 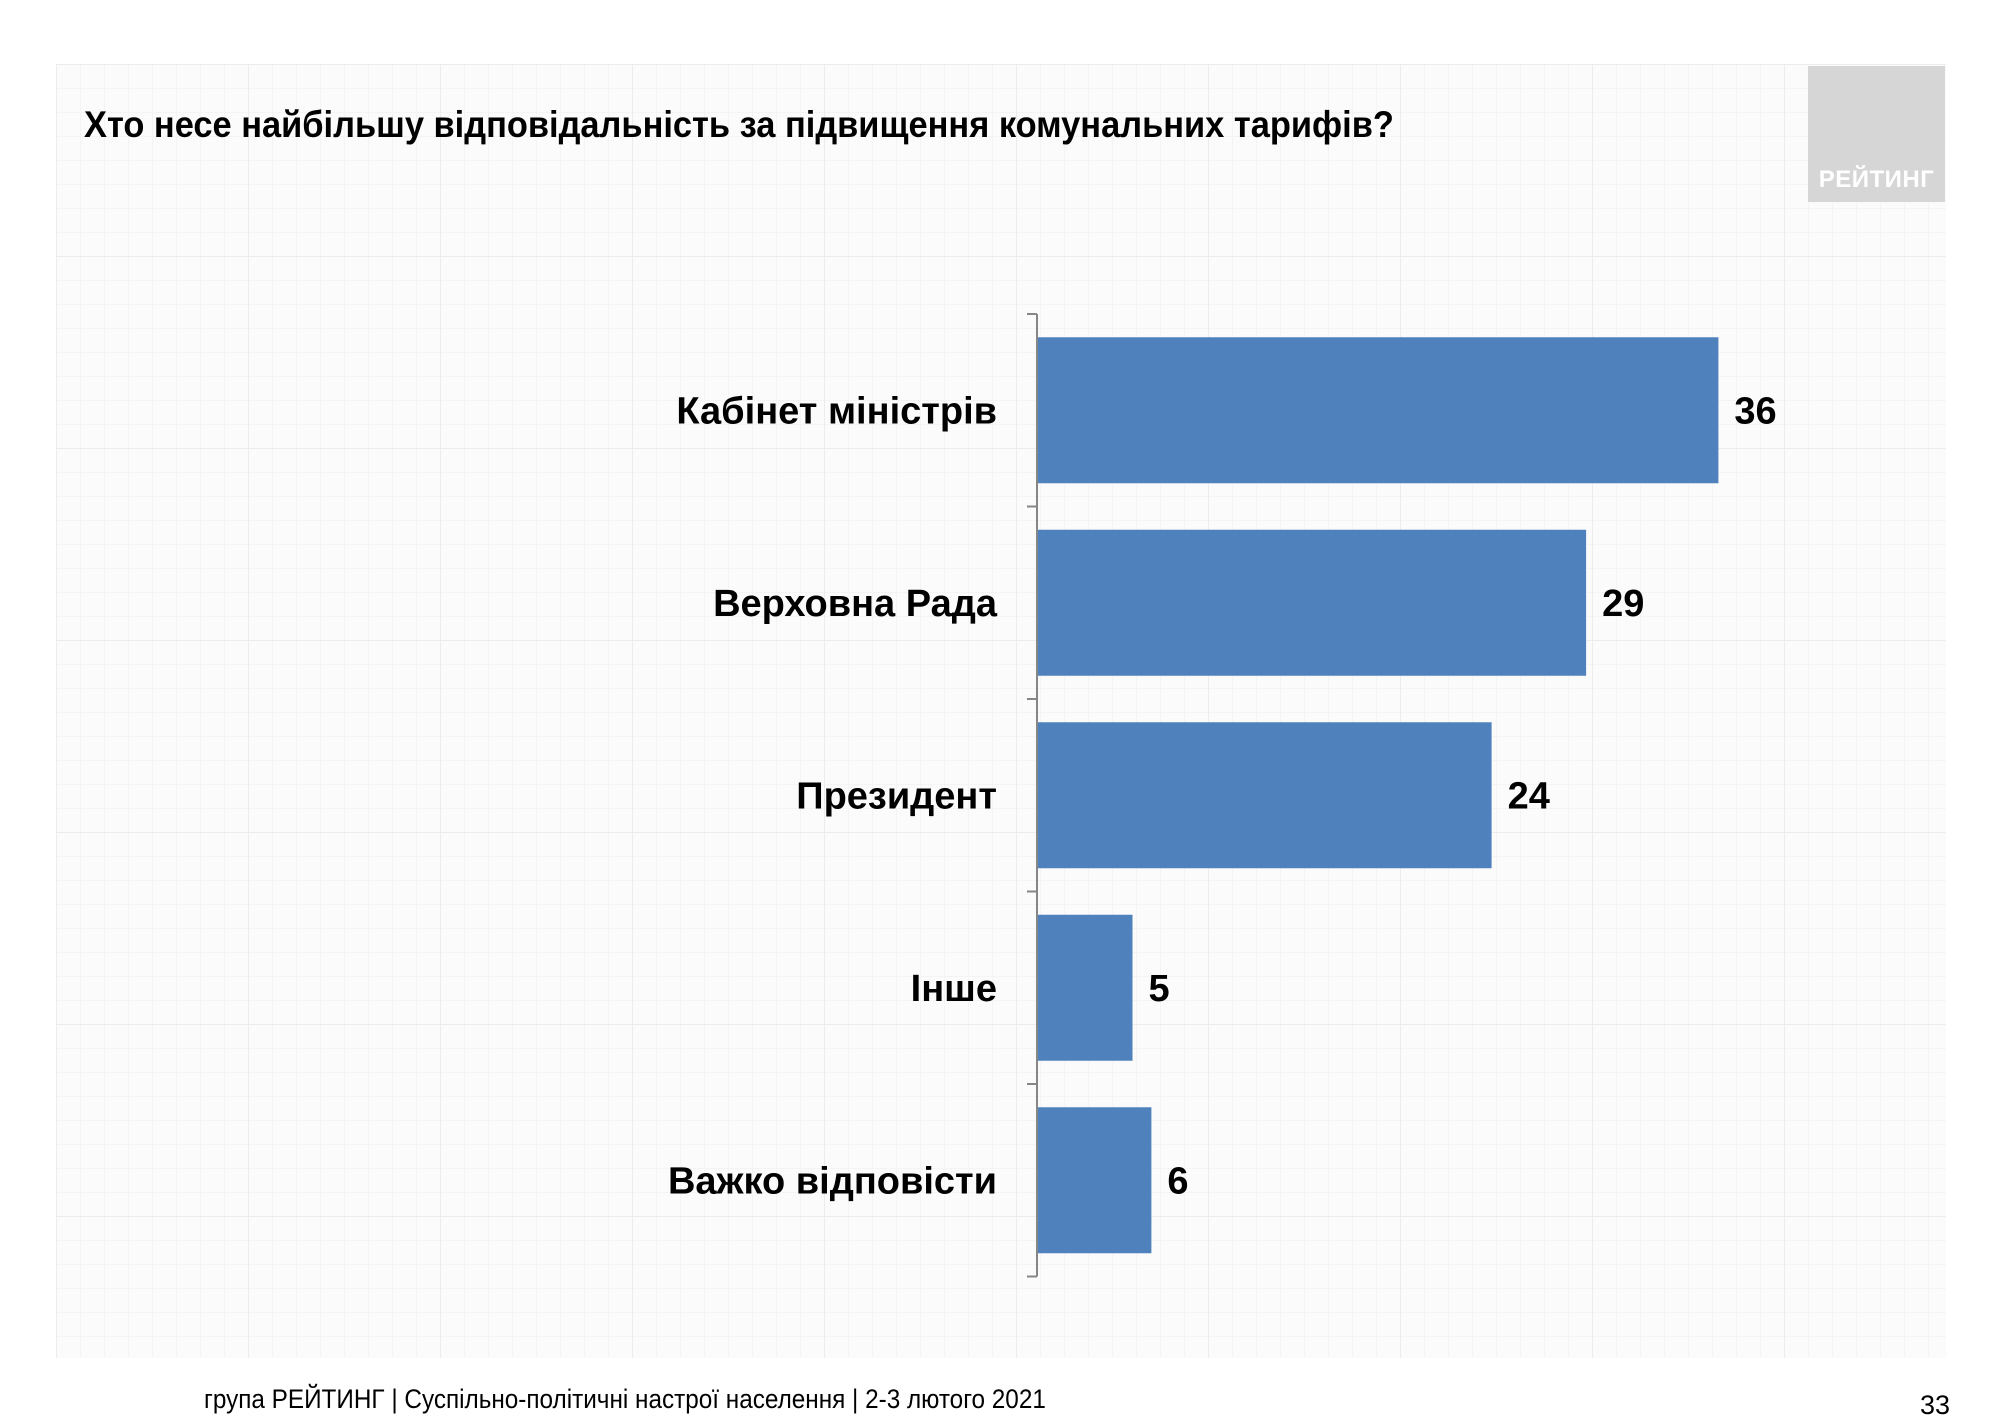 I want to click on category-label: Кабінет міністрів, so click(x=836, y=411).